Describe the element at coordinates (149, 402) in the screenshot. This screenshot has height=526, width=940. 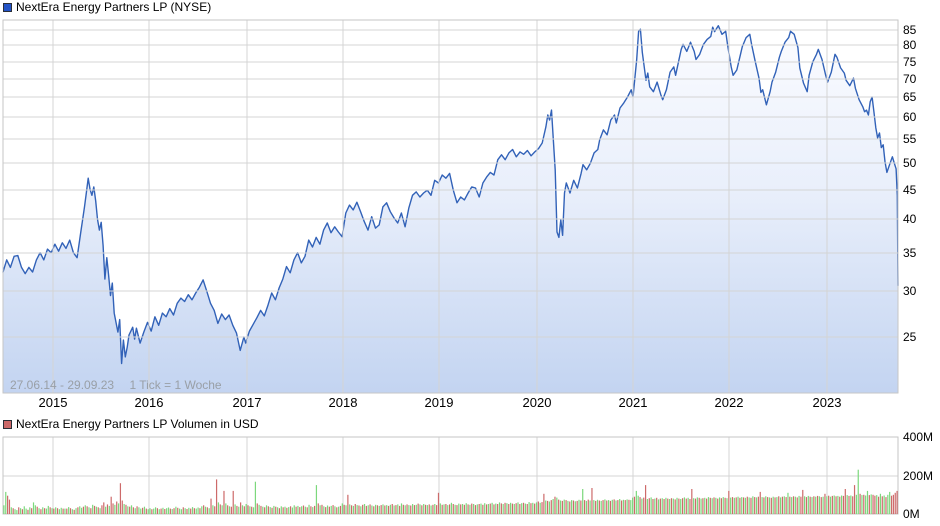
I see `year-tick-label: 2016` at that location.